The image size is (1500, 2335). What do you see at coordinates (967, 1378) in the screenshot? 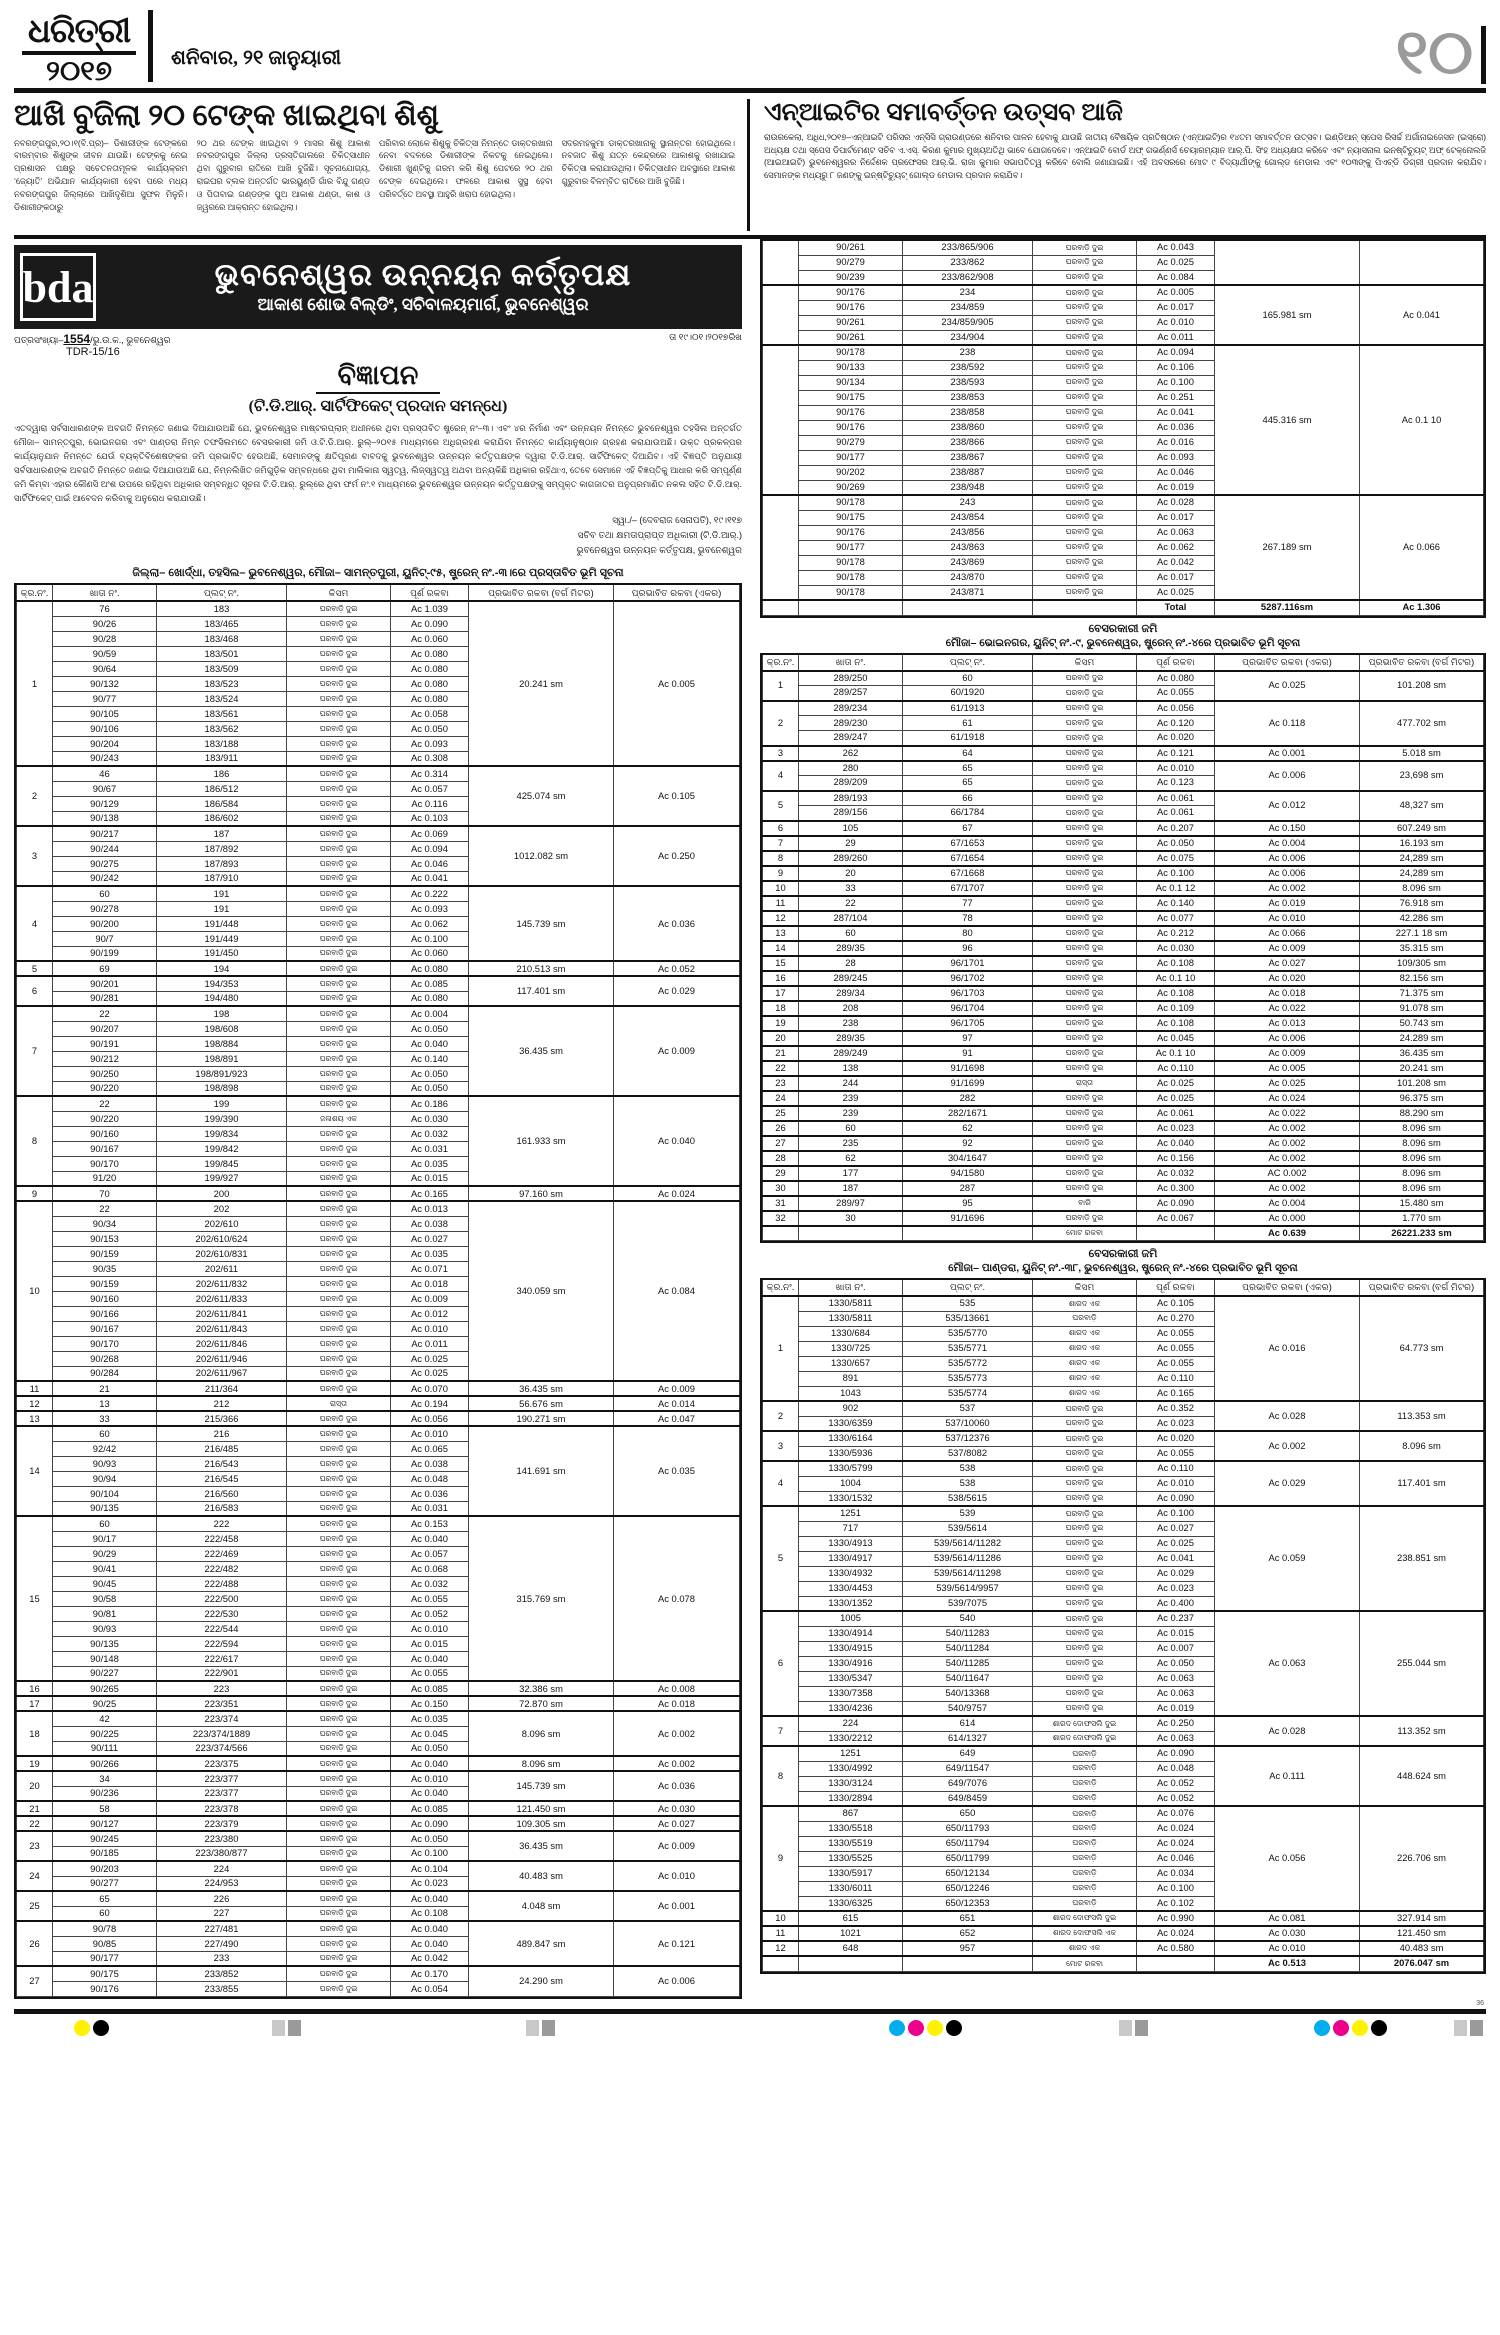
I see `table-cell: 535/5773` at bounding box center [967, 1378].